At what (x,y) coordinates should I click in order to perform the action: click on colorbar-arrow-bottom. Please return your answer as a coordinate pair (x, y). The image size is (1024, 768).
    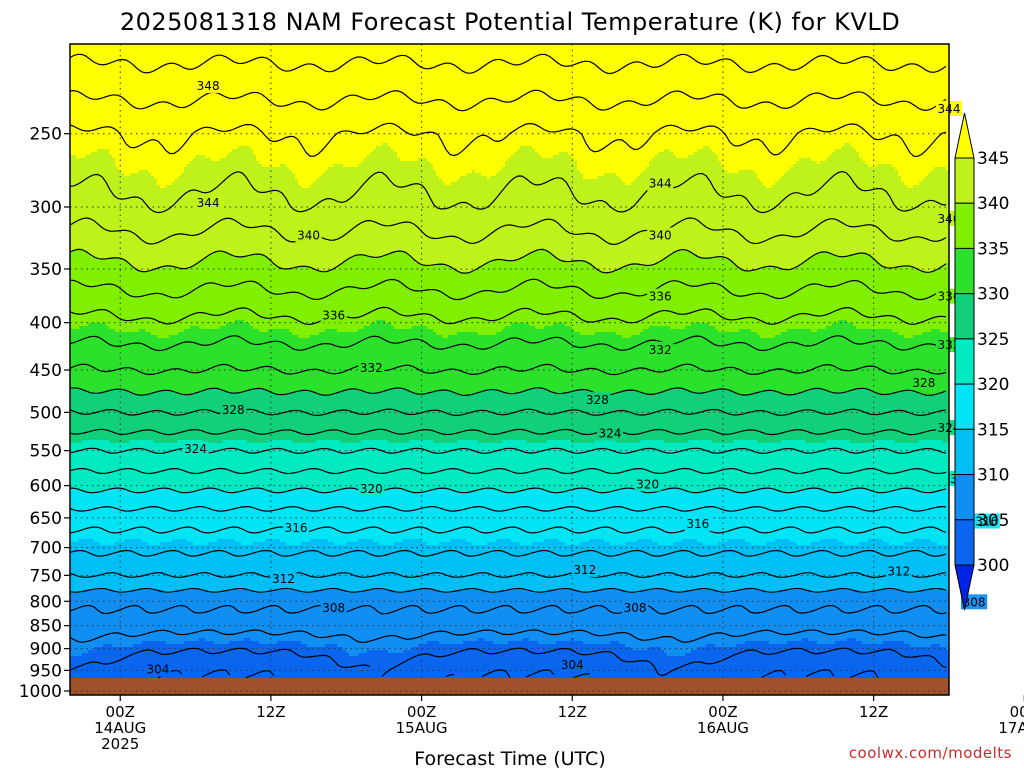
    Looking at the image, I should click on (964, 587).